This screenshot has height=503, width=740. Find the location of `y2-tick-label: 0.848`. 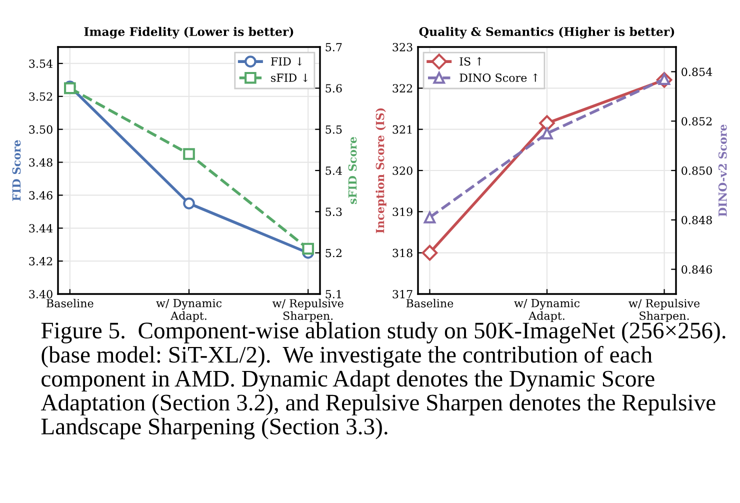

y2-tick-label: 0.848 is located at coordinates (697, 220).